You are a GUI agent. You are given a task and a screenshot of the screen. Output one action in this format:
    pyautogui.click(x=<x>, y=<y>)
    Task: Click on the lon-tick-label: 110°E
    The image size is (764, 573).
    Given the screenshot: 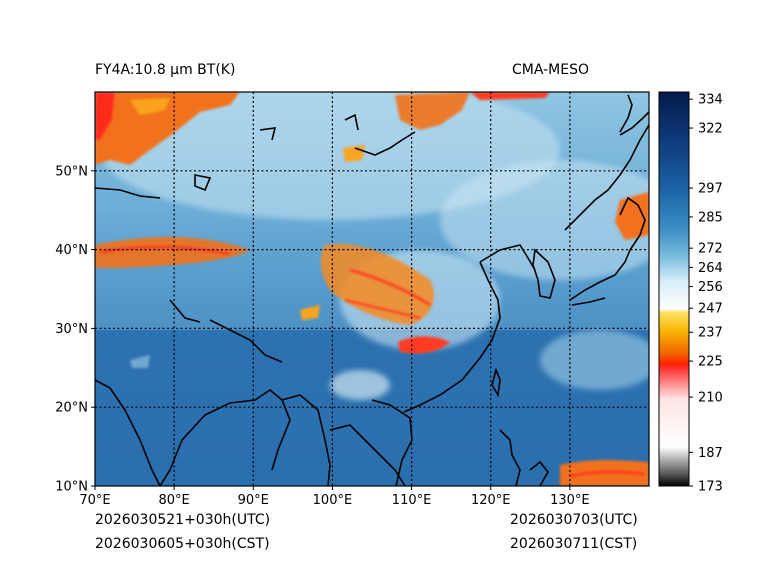 What is the action you would take?
    pyautogui.click(x=412, y=500)
    